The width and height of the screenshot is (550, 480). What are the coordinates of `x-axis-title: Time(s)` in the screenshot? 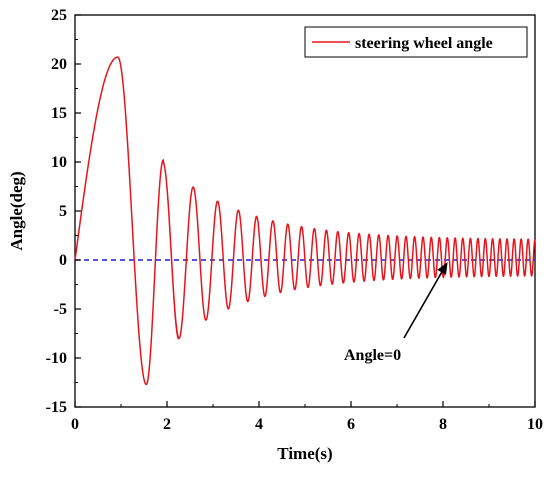 It's located at (304, 453).